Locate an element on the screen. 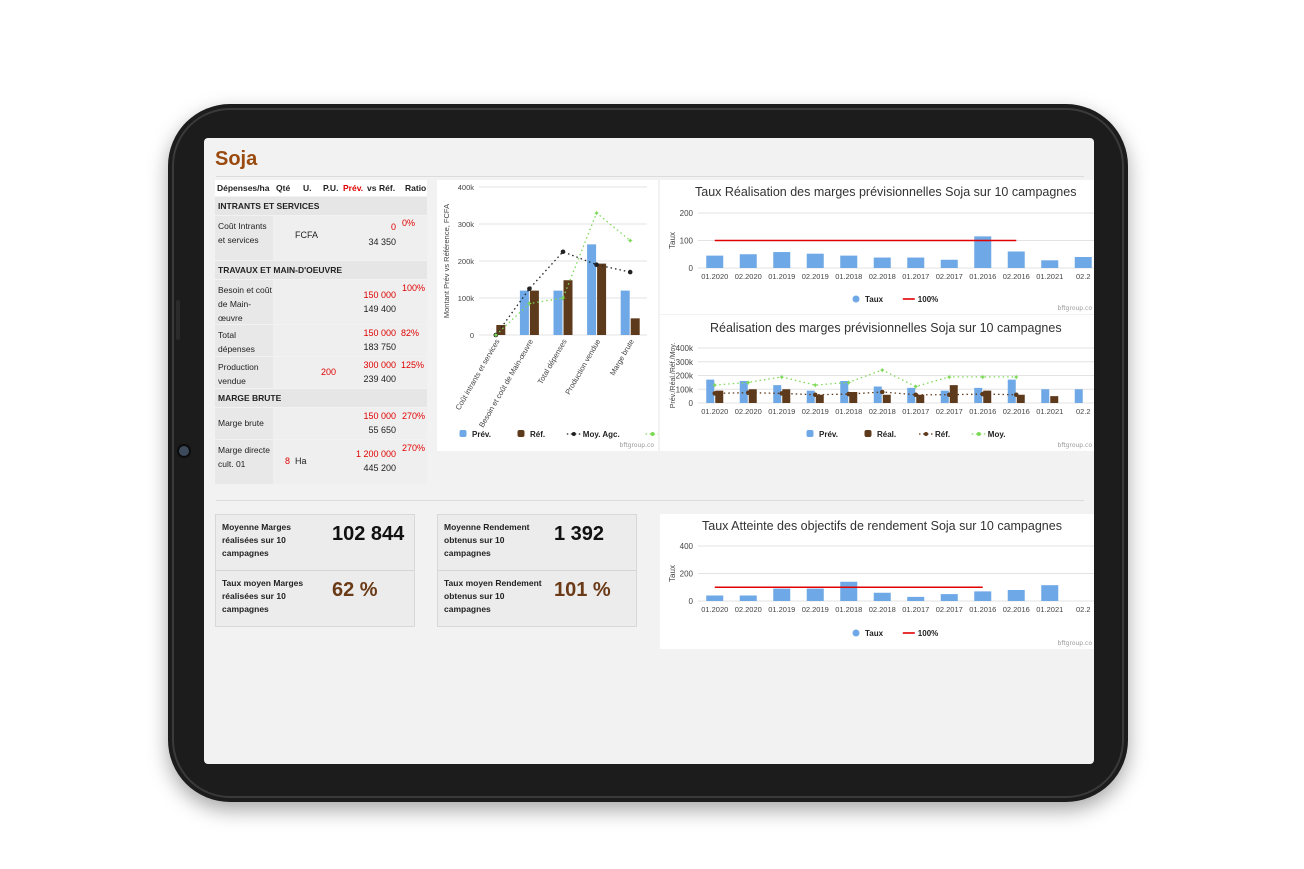 The height and width of the screenshot is (869, 1304). y-tick-label: 200k is located at coordinates (685, 376).